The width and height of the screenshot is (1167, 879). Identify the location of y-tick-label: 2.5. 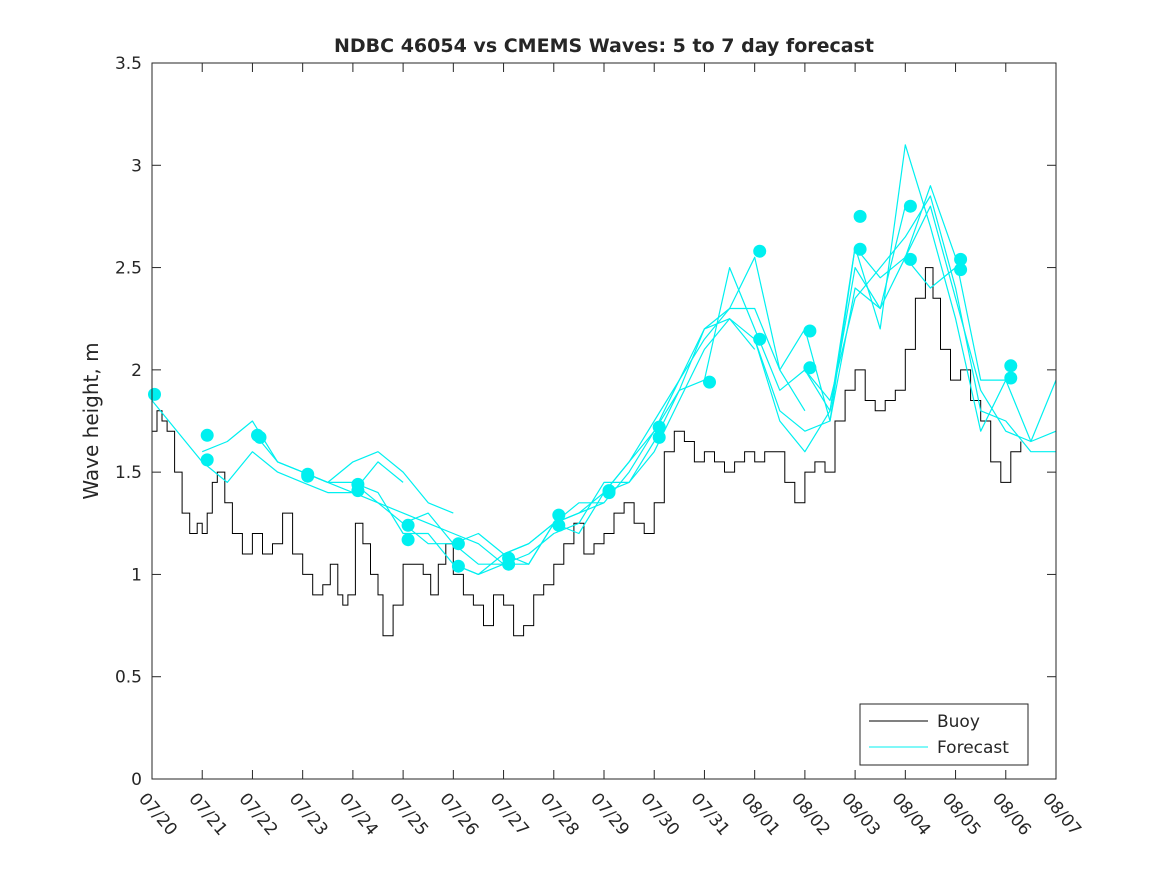
(128, 269).